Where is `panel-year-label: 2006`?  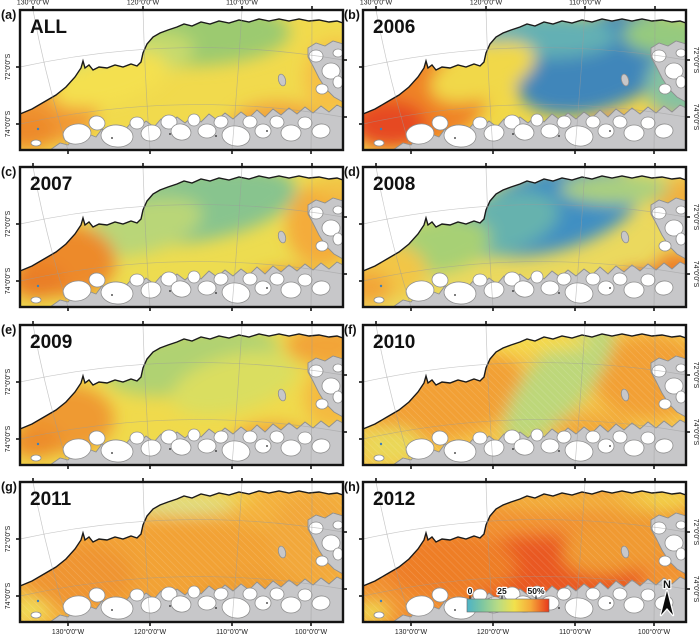 panel-year-label: 2006 is located at coordinates (394, 27).